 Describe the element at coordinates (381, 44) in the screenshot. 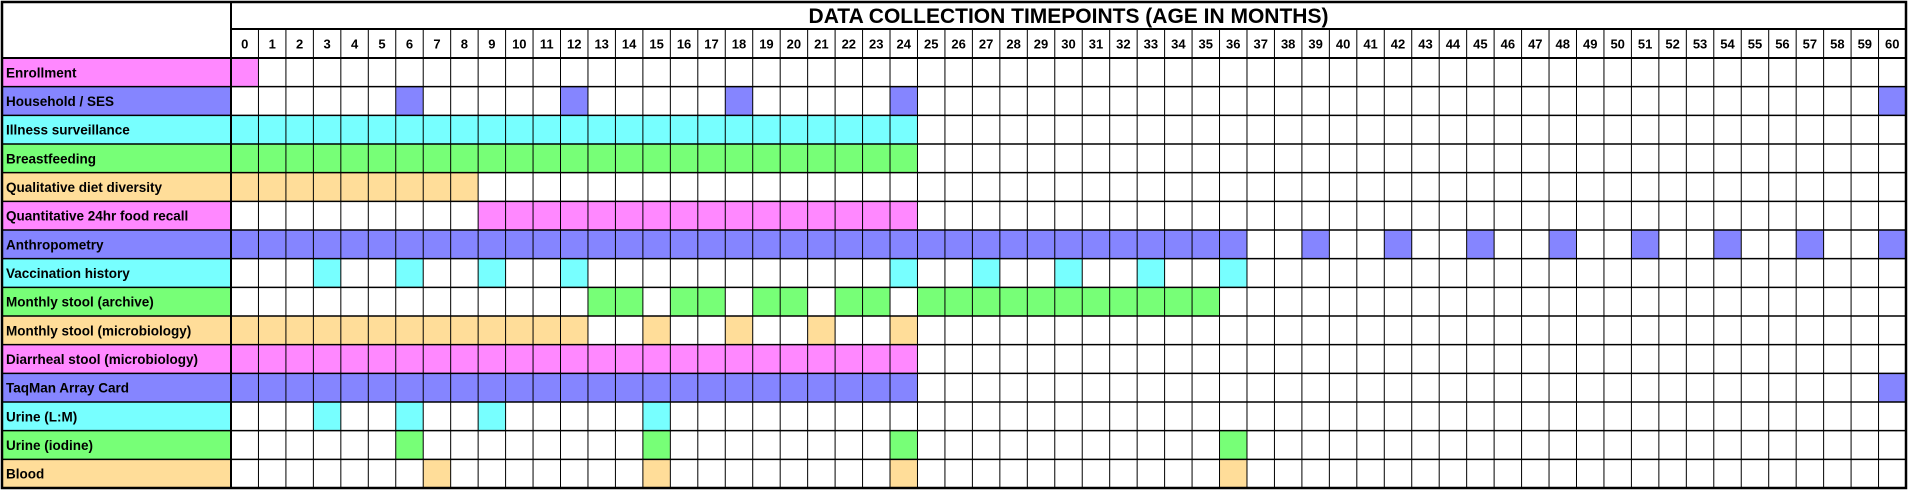

I see `month-label-5: 5` at that location.